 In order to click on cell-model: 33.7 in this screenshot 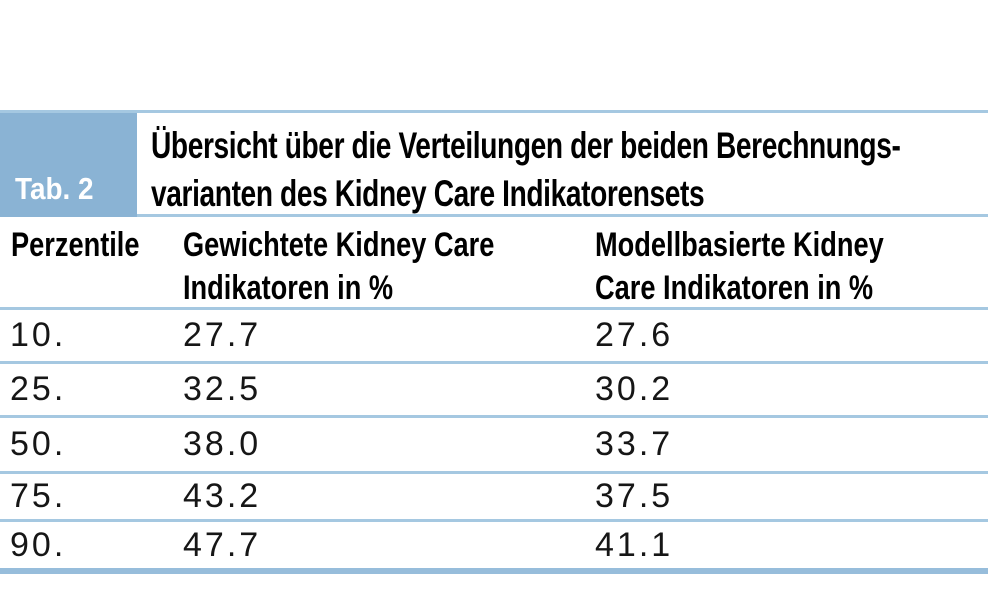, I will do `click(634, 444)`.